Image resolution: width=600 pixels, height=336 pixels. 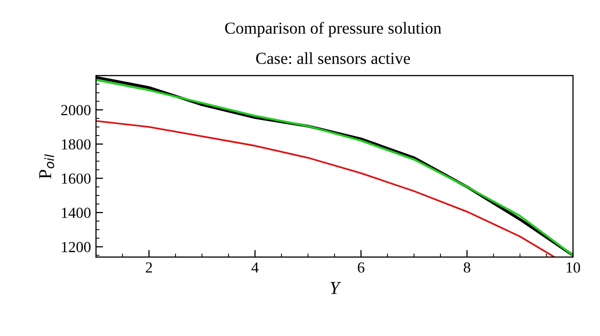 I want to click on y-tick-label: 1400, so click(x=76, y=213).